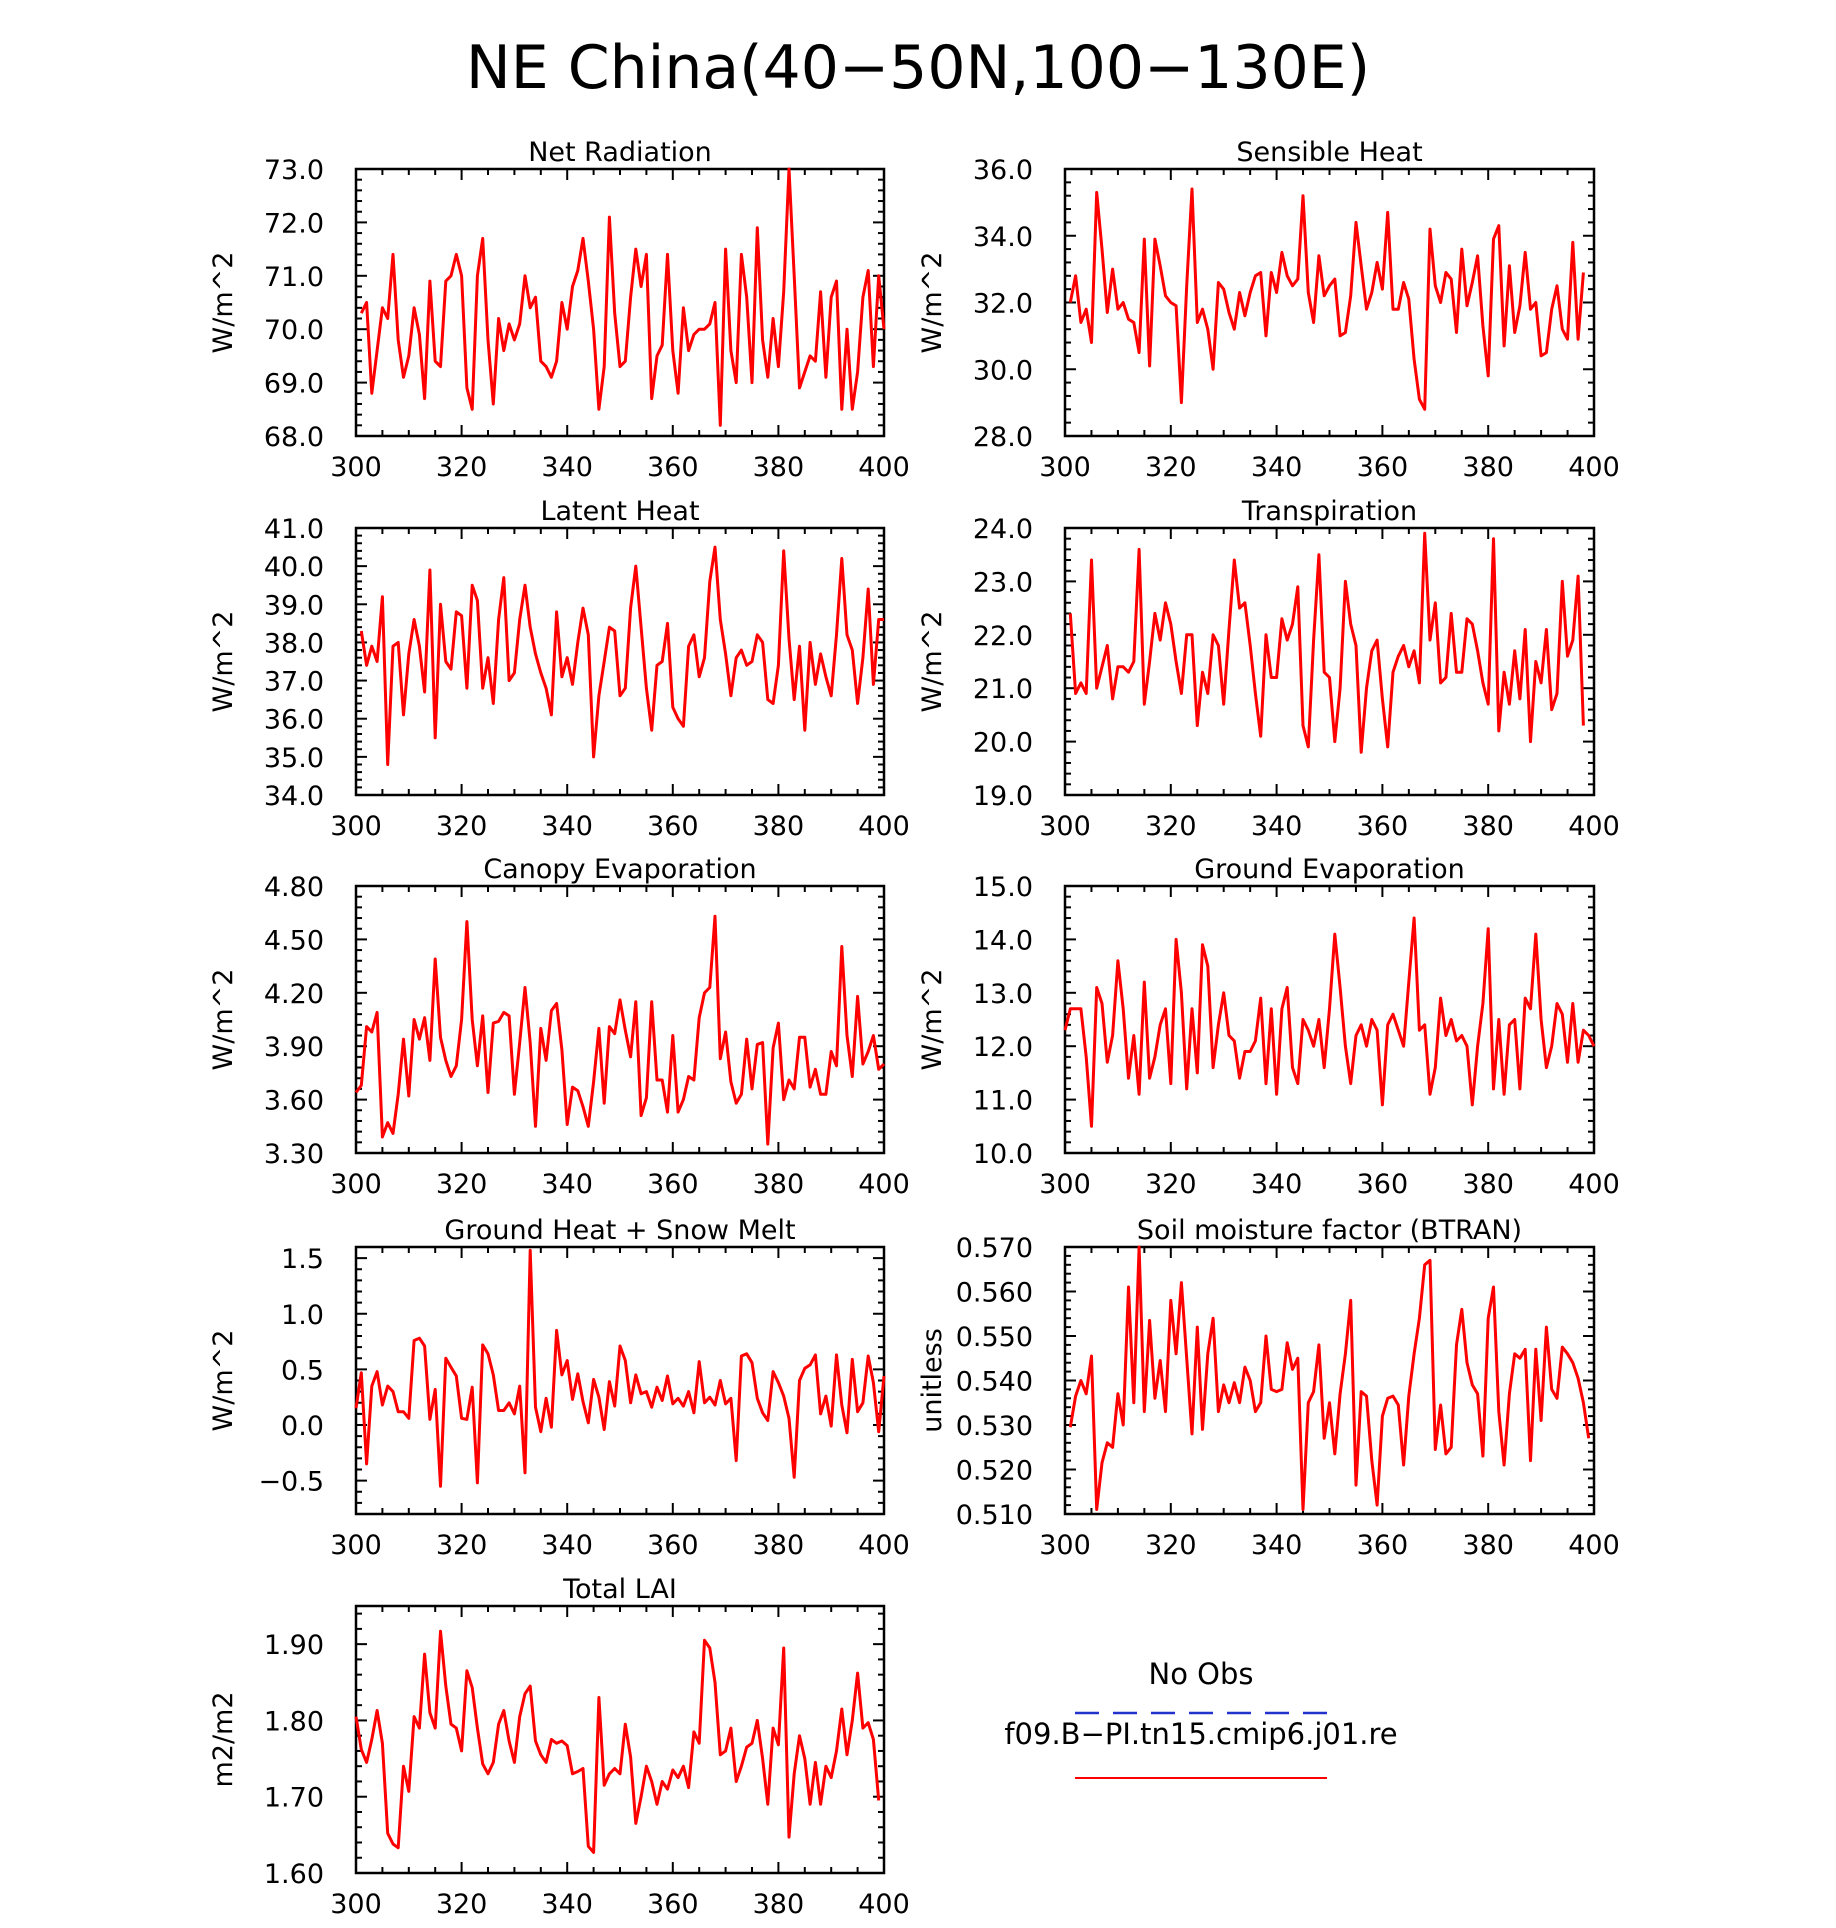 Image resolution: width=1836 pixels, height=1928 pixels. I want to click on y-tick-label: 34.0, so click(294, 796).